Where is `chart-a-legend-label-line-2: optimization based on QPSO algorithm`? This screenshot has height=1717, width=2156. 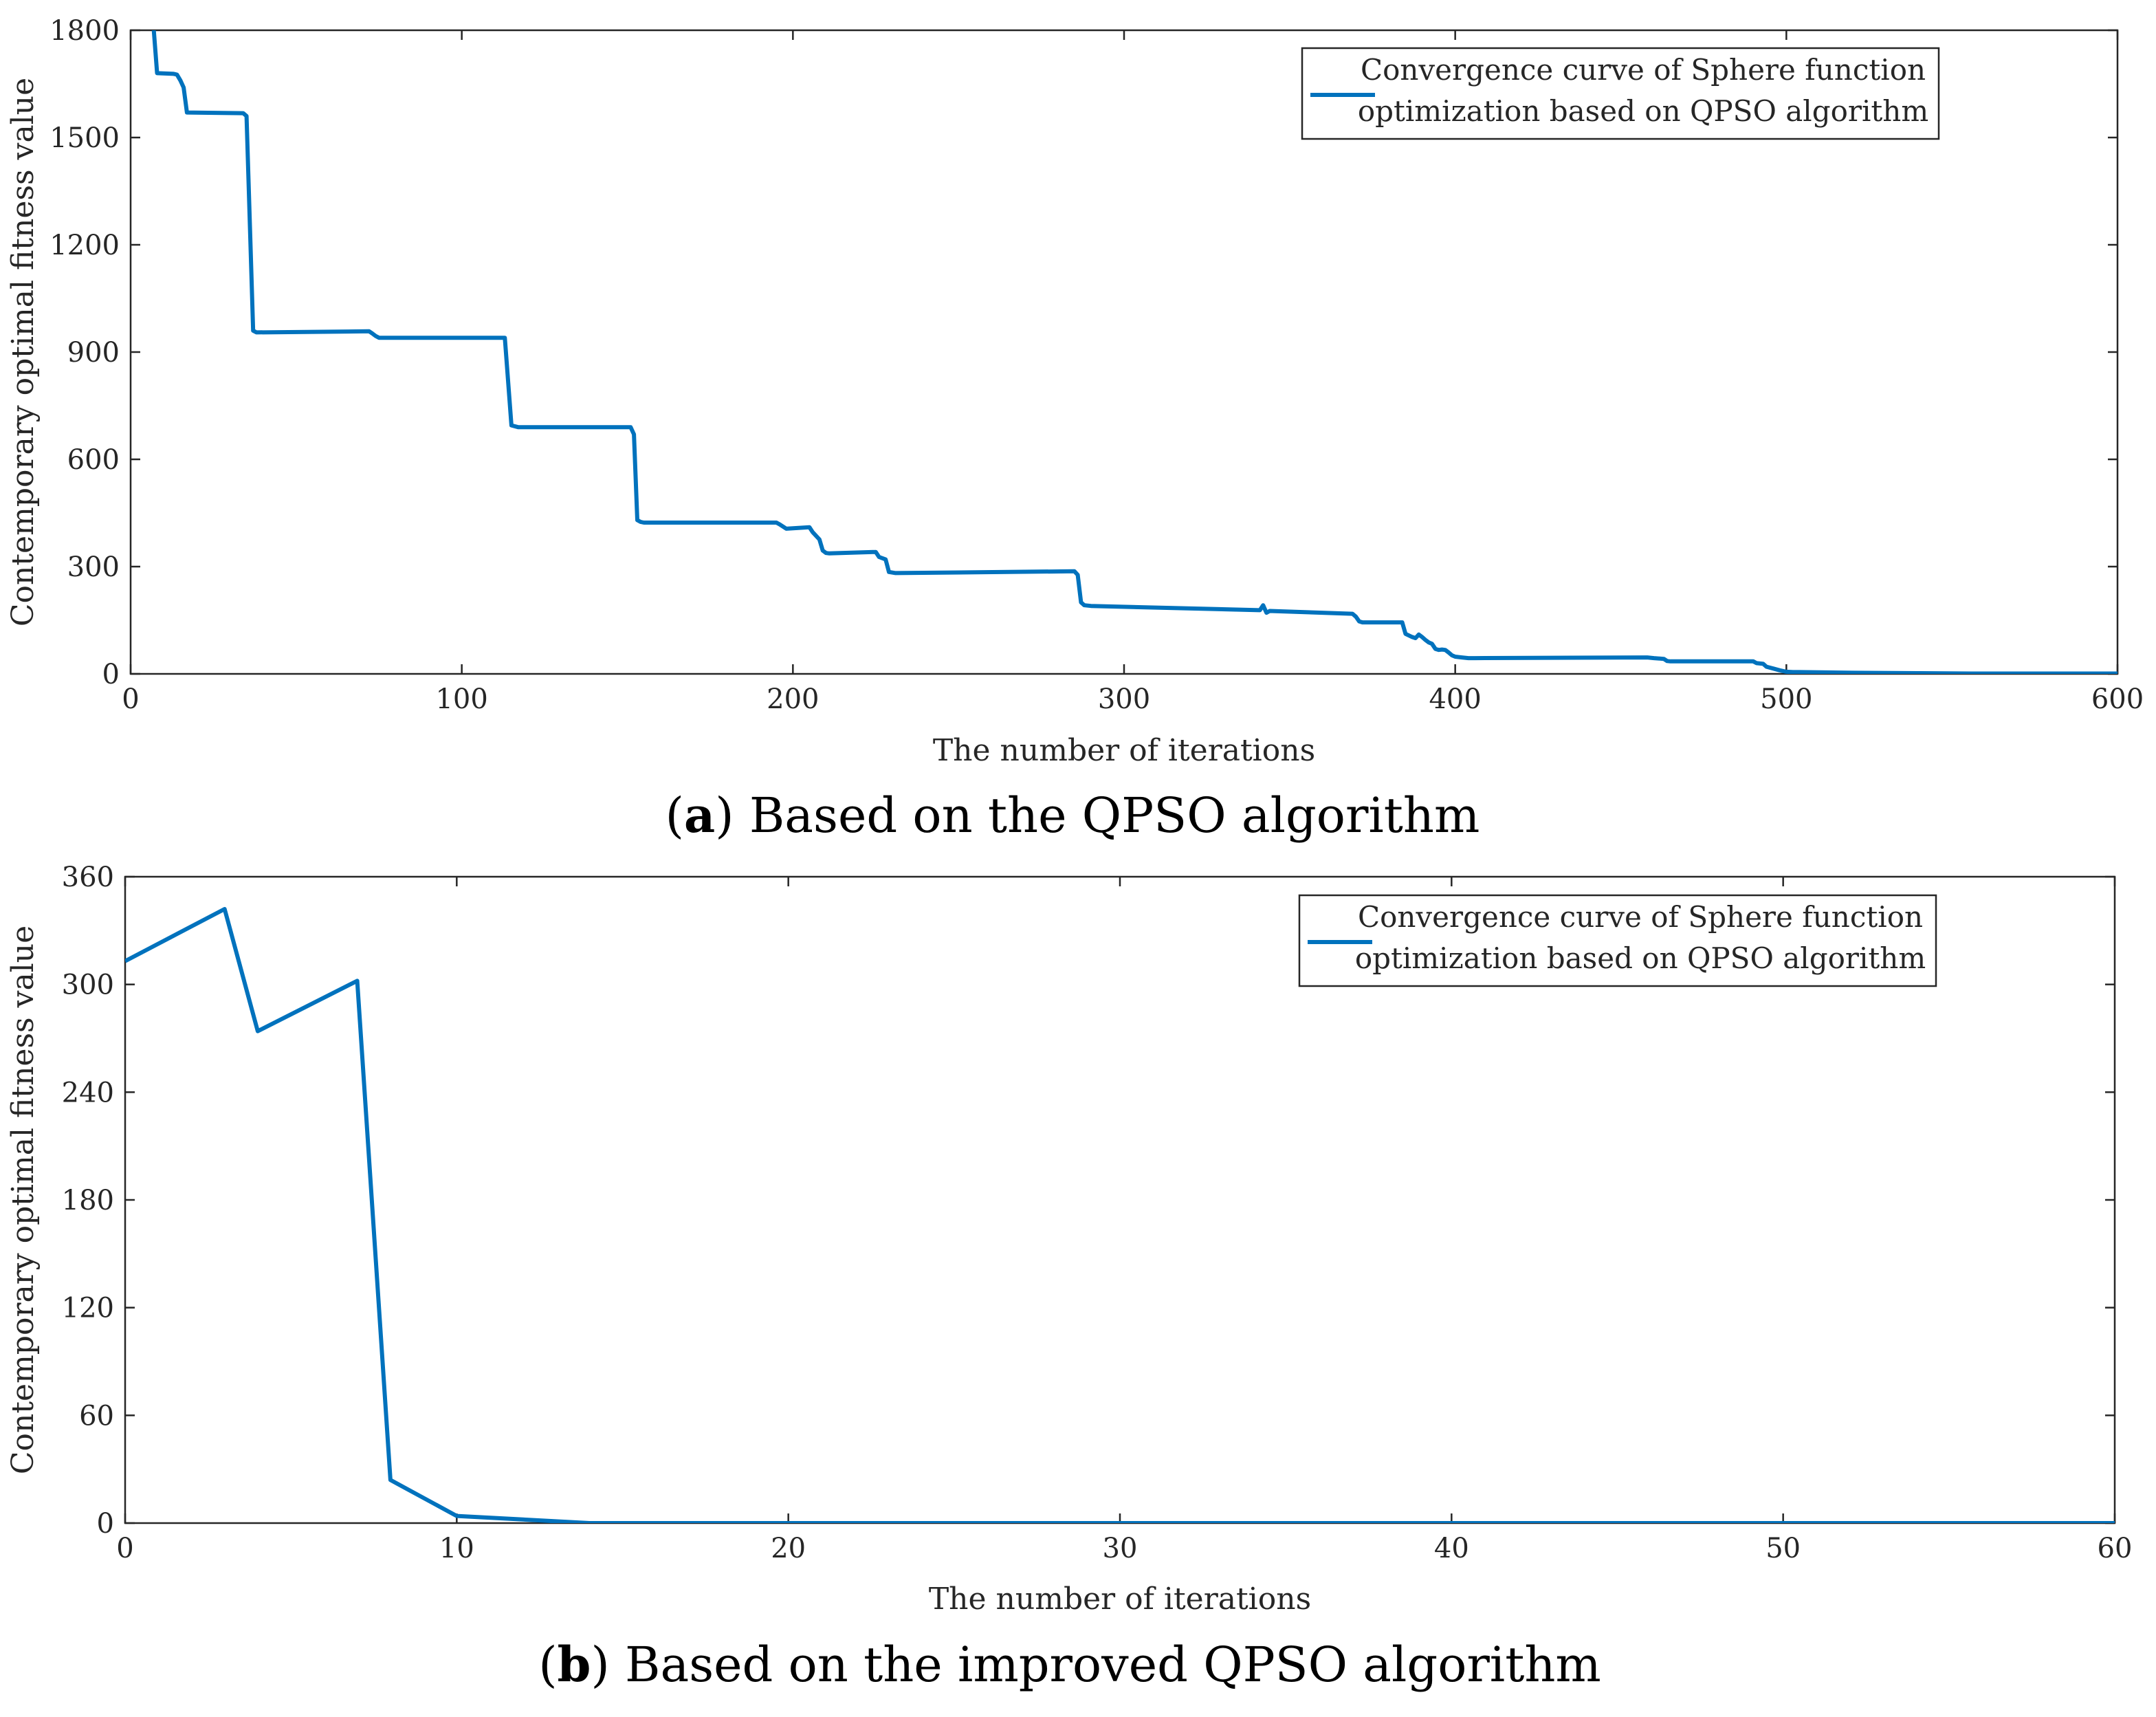
chart-a-legend-label-line-2: optimization based on QPSO algorithm is located at coordinates (1643, 111).